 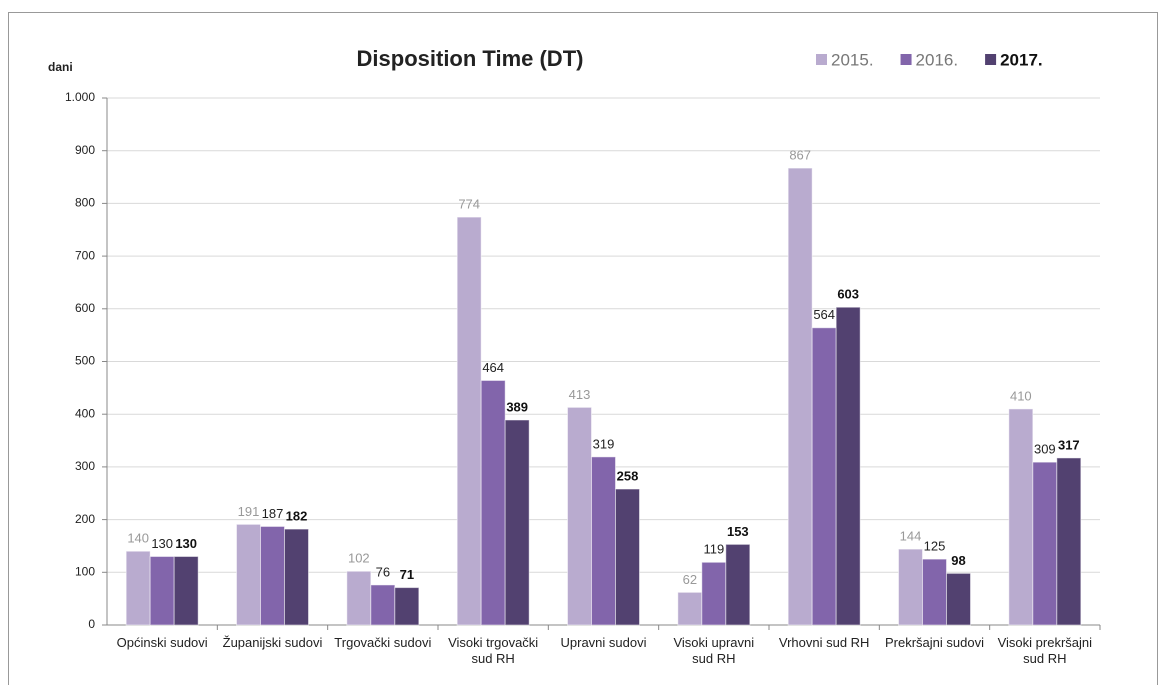 What do you see at coordinates (934, 642) in the screenshot?
I see `x-tick-label: Prekršajni sudovi` at bounding box center [934, 642].